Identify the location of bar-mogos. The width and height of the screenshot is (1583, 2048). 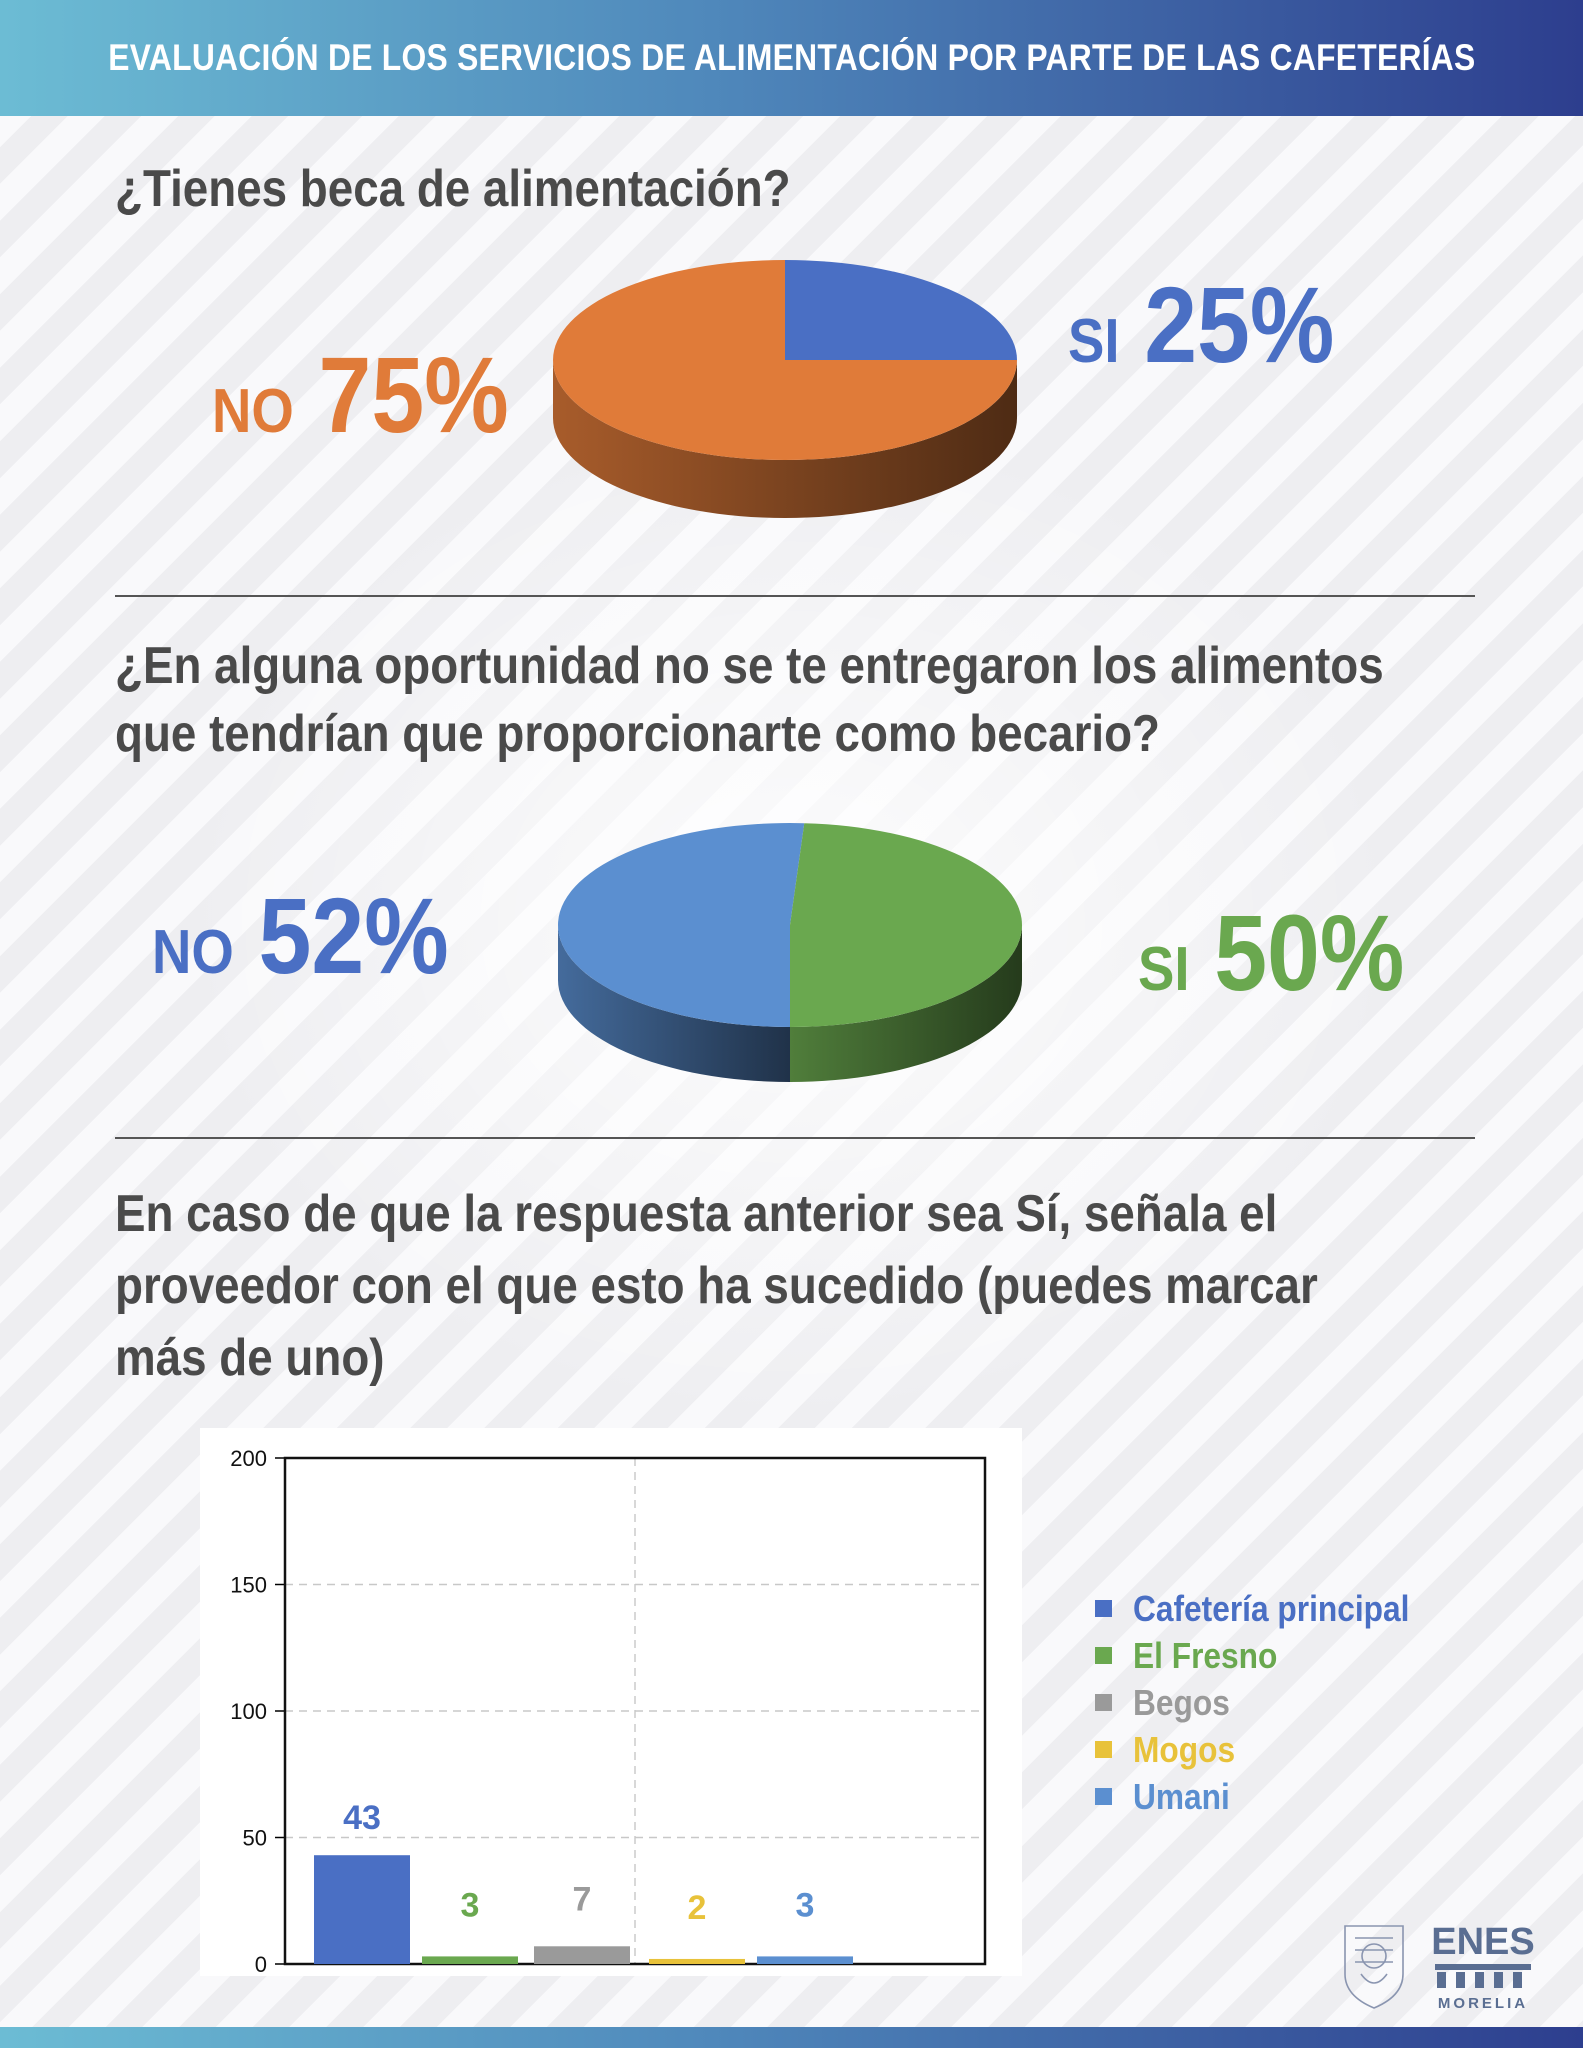
(805, 1960).